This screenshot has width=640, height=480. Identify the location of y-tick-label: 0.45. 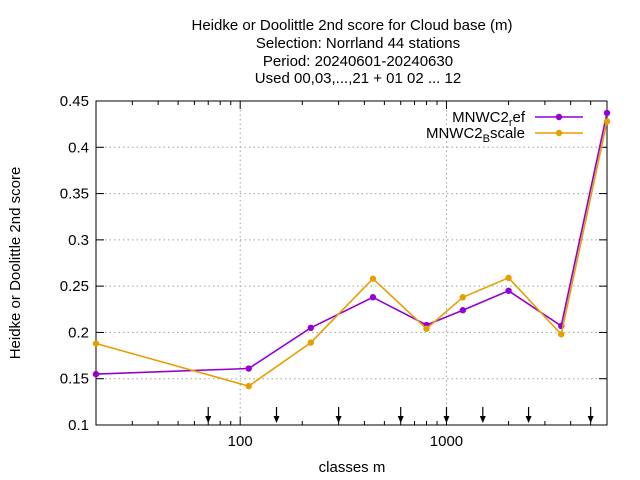
(74, 101).